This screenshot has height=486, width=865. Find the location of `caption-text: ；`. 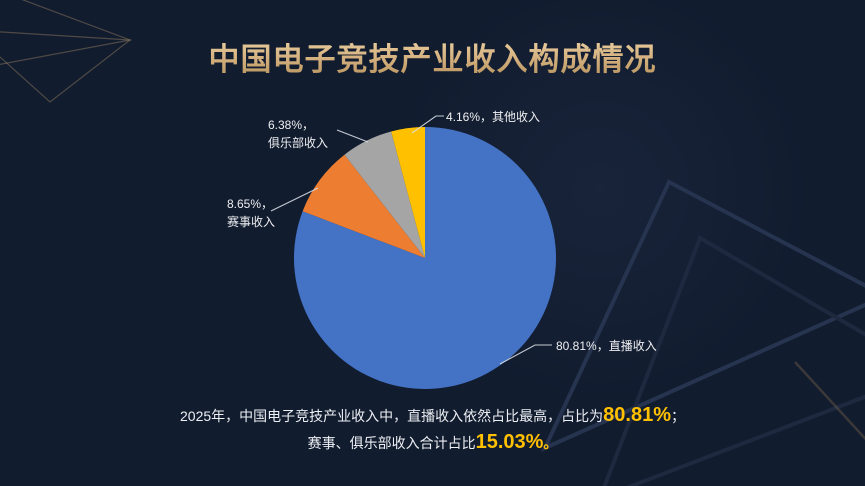

caption-text: ； is located at coordinates (678, 416).